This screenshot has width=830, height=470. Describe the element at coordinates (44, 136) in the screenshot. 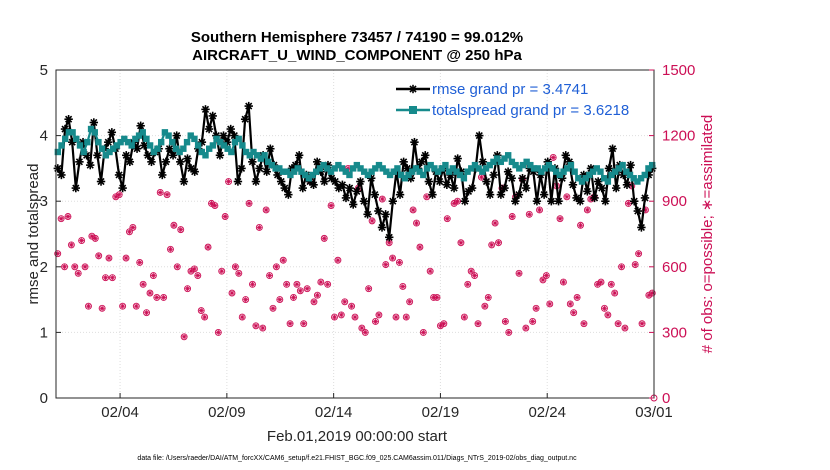

I see `y-tick-label: 4` at that location.